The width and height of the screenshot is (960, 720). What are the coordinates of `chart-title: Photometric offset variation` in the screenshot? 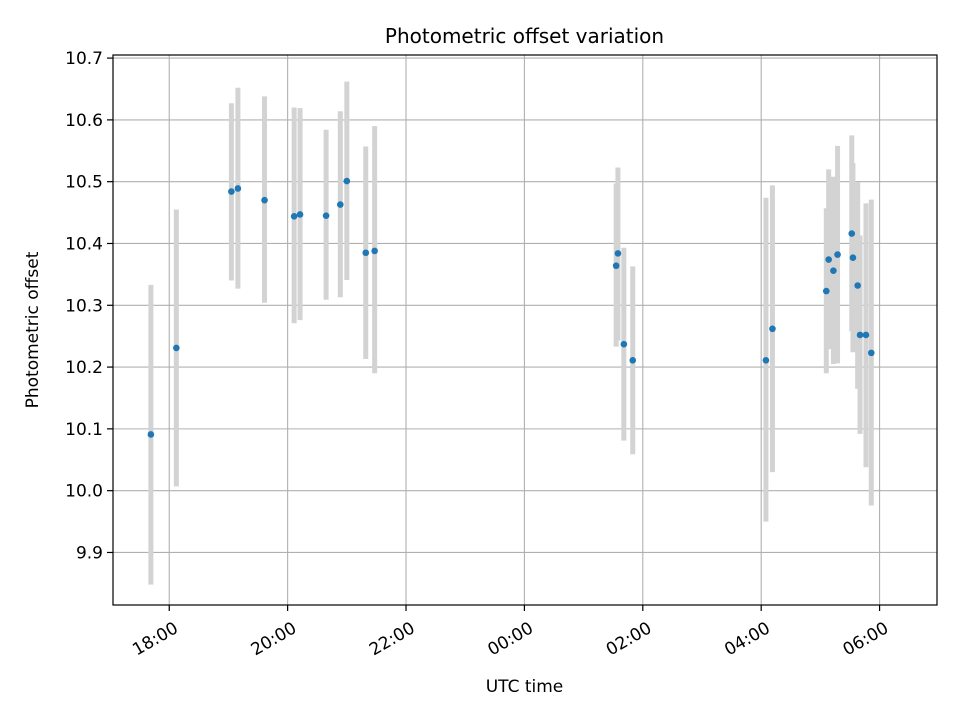 It's located at (524, 36).